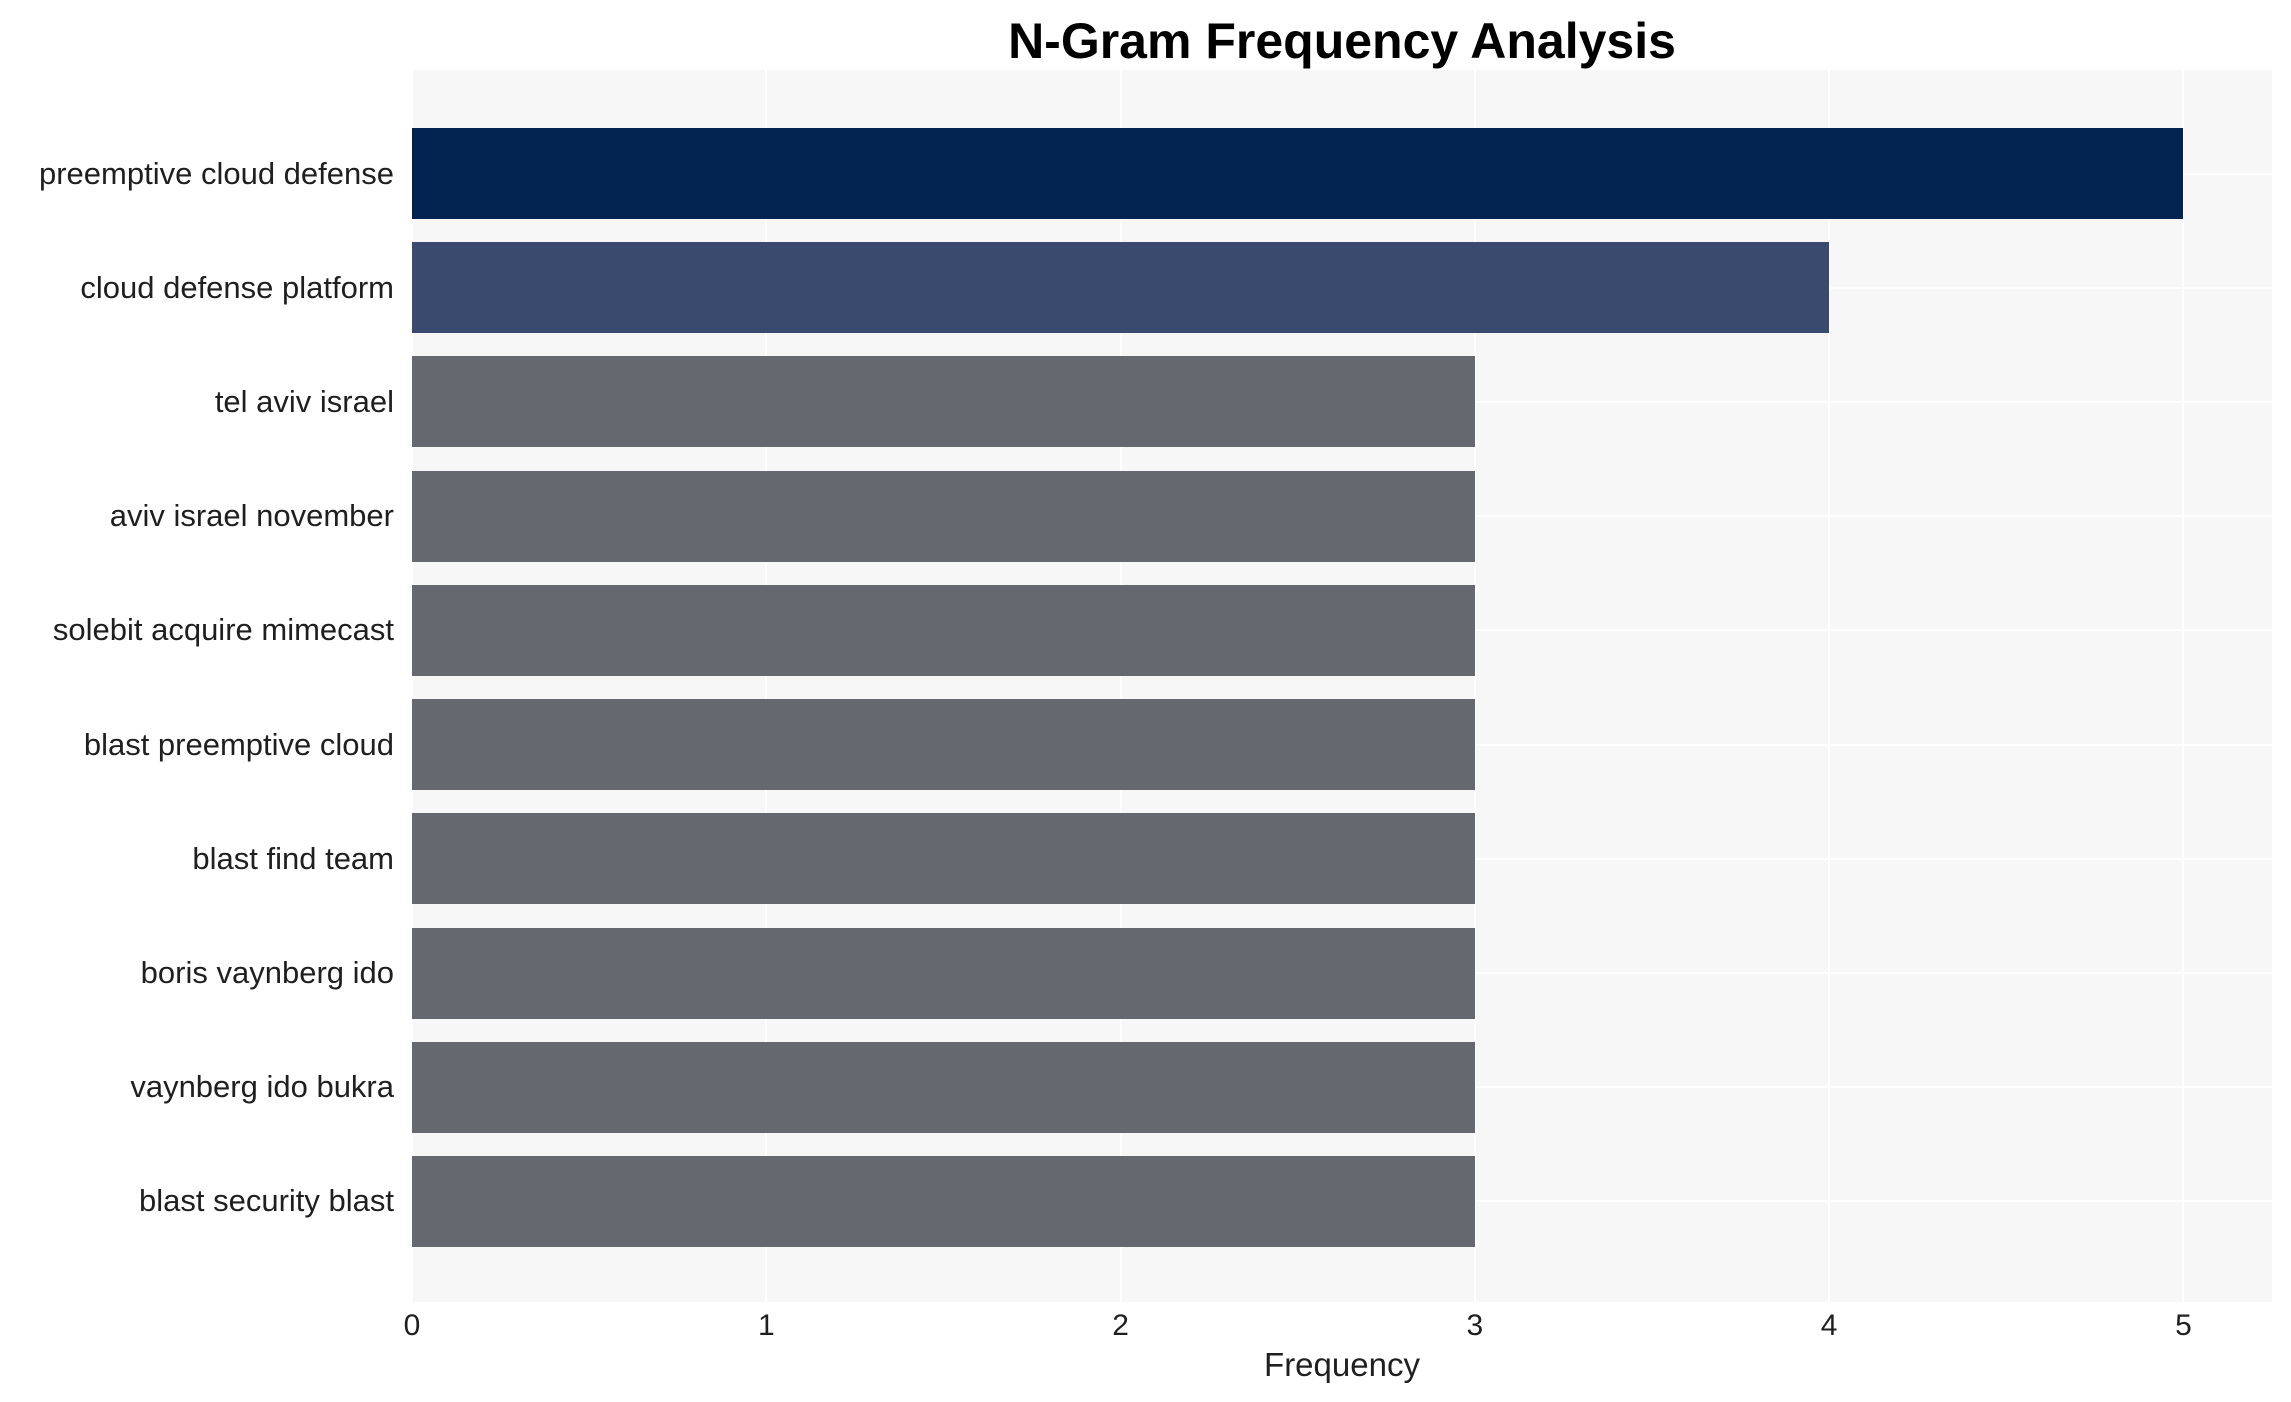 This screenshot has width=2291, height=1402. I want to click on x-tick-label: 3, so click(1475, 1325).